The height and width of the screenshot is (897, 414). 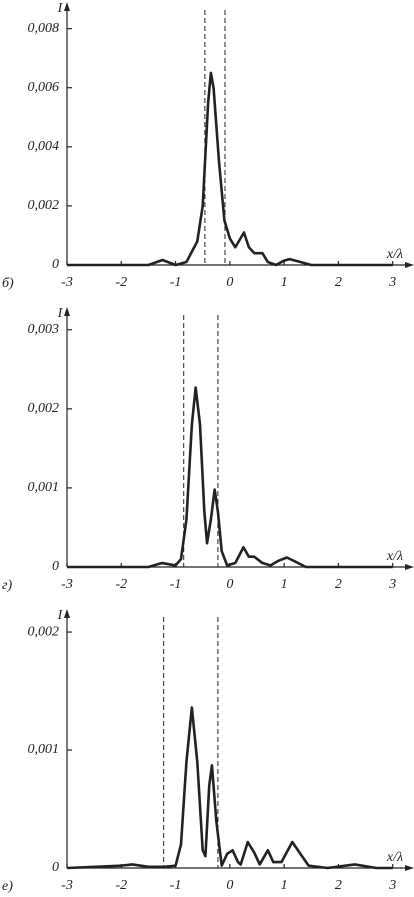 What do you see at coordinates (44, 329) in the screenshot?
I see `y-tick-label: 0,003` at bounding box center [44, 329].